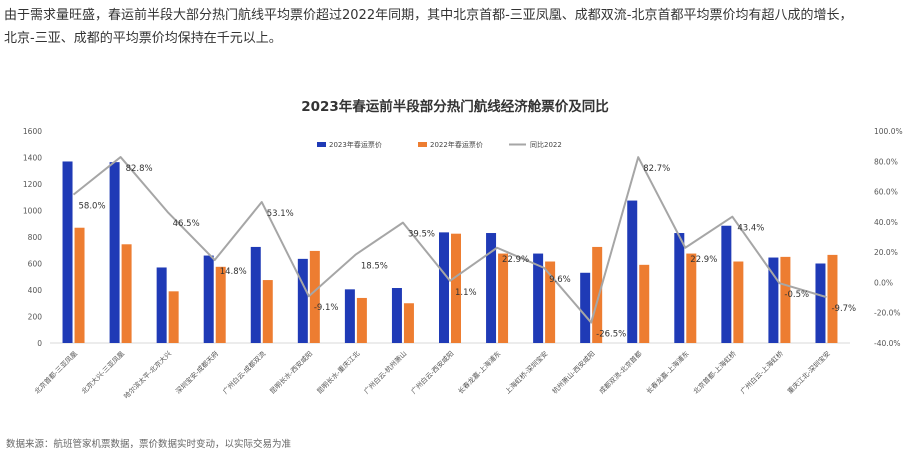  I want to click on legend-label: 同比2022, so click(546, 144).